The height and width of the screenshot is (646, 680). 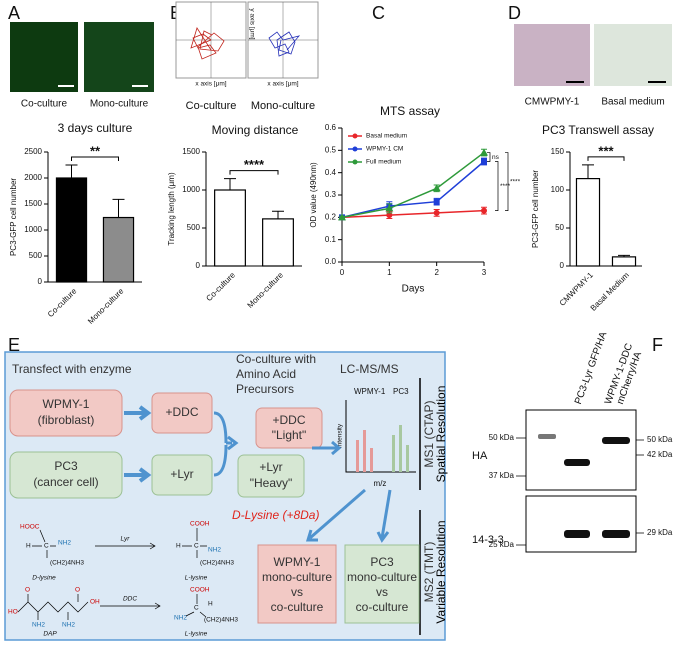 I want to click on track-axis-label: x axis [μm], so click(x=282, y=84).